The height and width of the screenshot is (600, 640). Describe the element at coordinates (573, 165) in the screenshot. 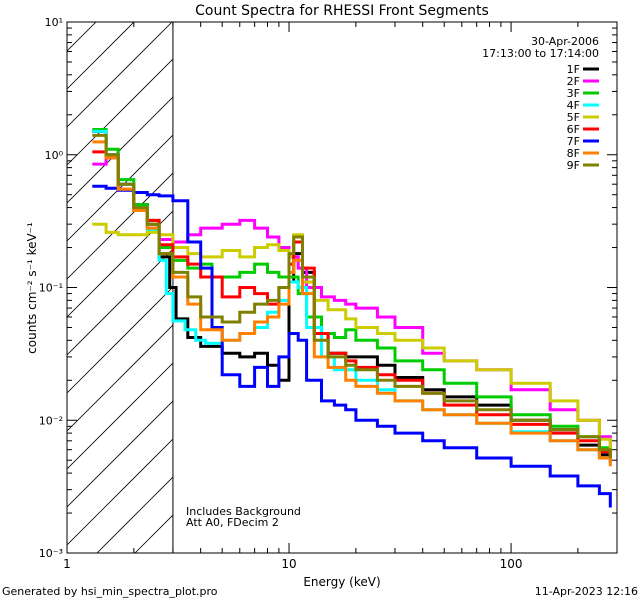

I see `legend-label-9F: 9F` at that location.